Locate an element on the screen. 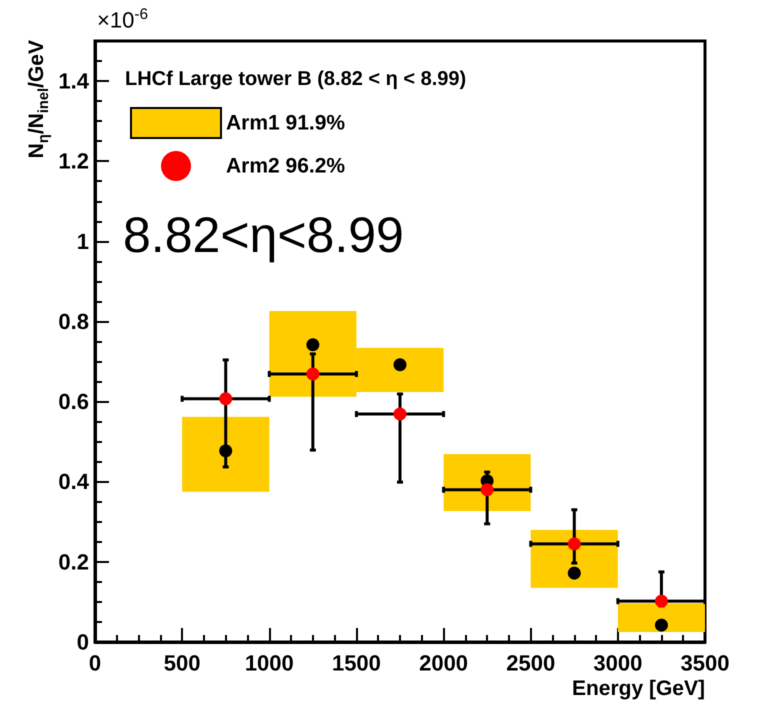  annotation: 8.82<η<8.99 is located at coordinates (263, 235).